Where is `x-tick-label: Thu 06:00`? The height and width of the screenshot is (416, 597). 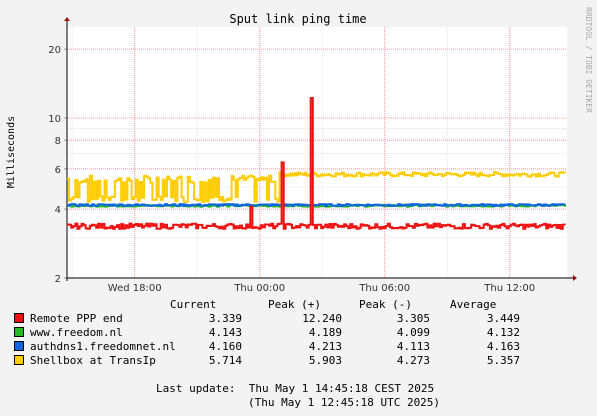 x-tick-label: Thu 06:00 is located at coordinates (384, 288).